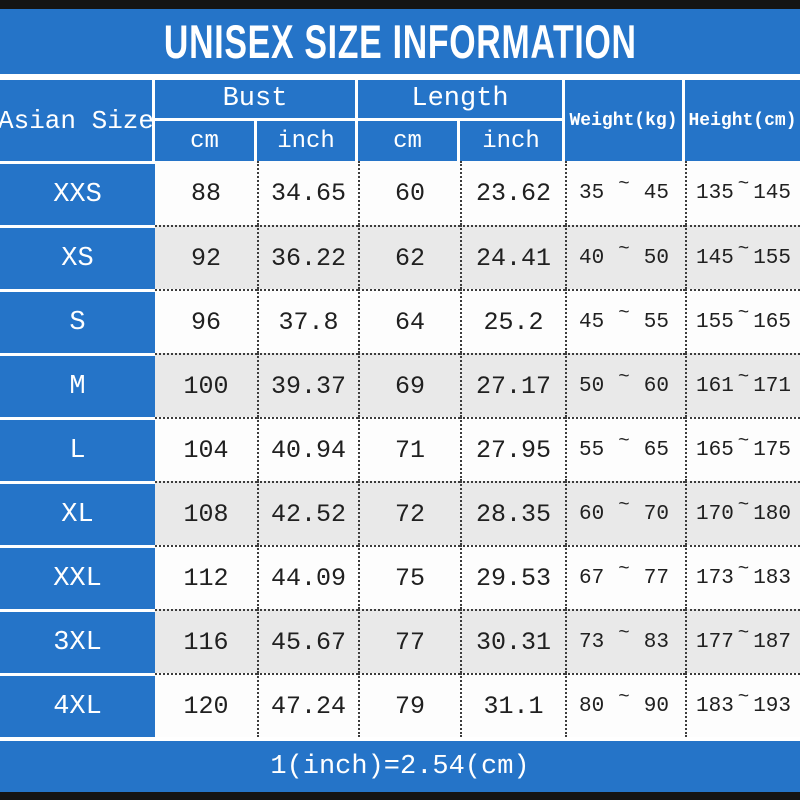 The image size is (800, 800). I want to click on bust-cm-value: 120, so click(206, 705).